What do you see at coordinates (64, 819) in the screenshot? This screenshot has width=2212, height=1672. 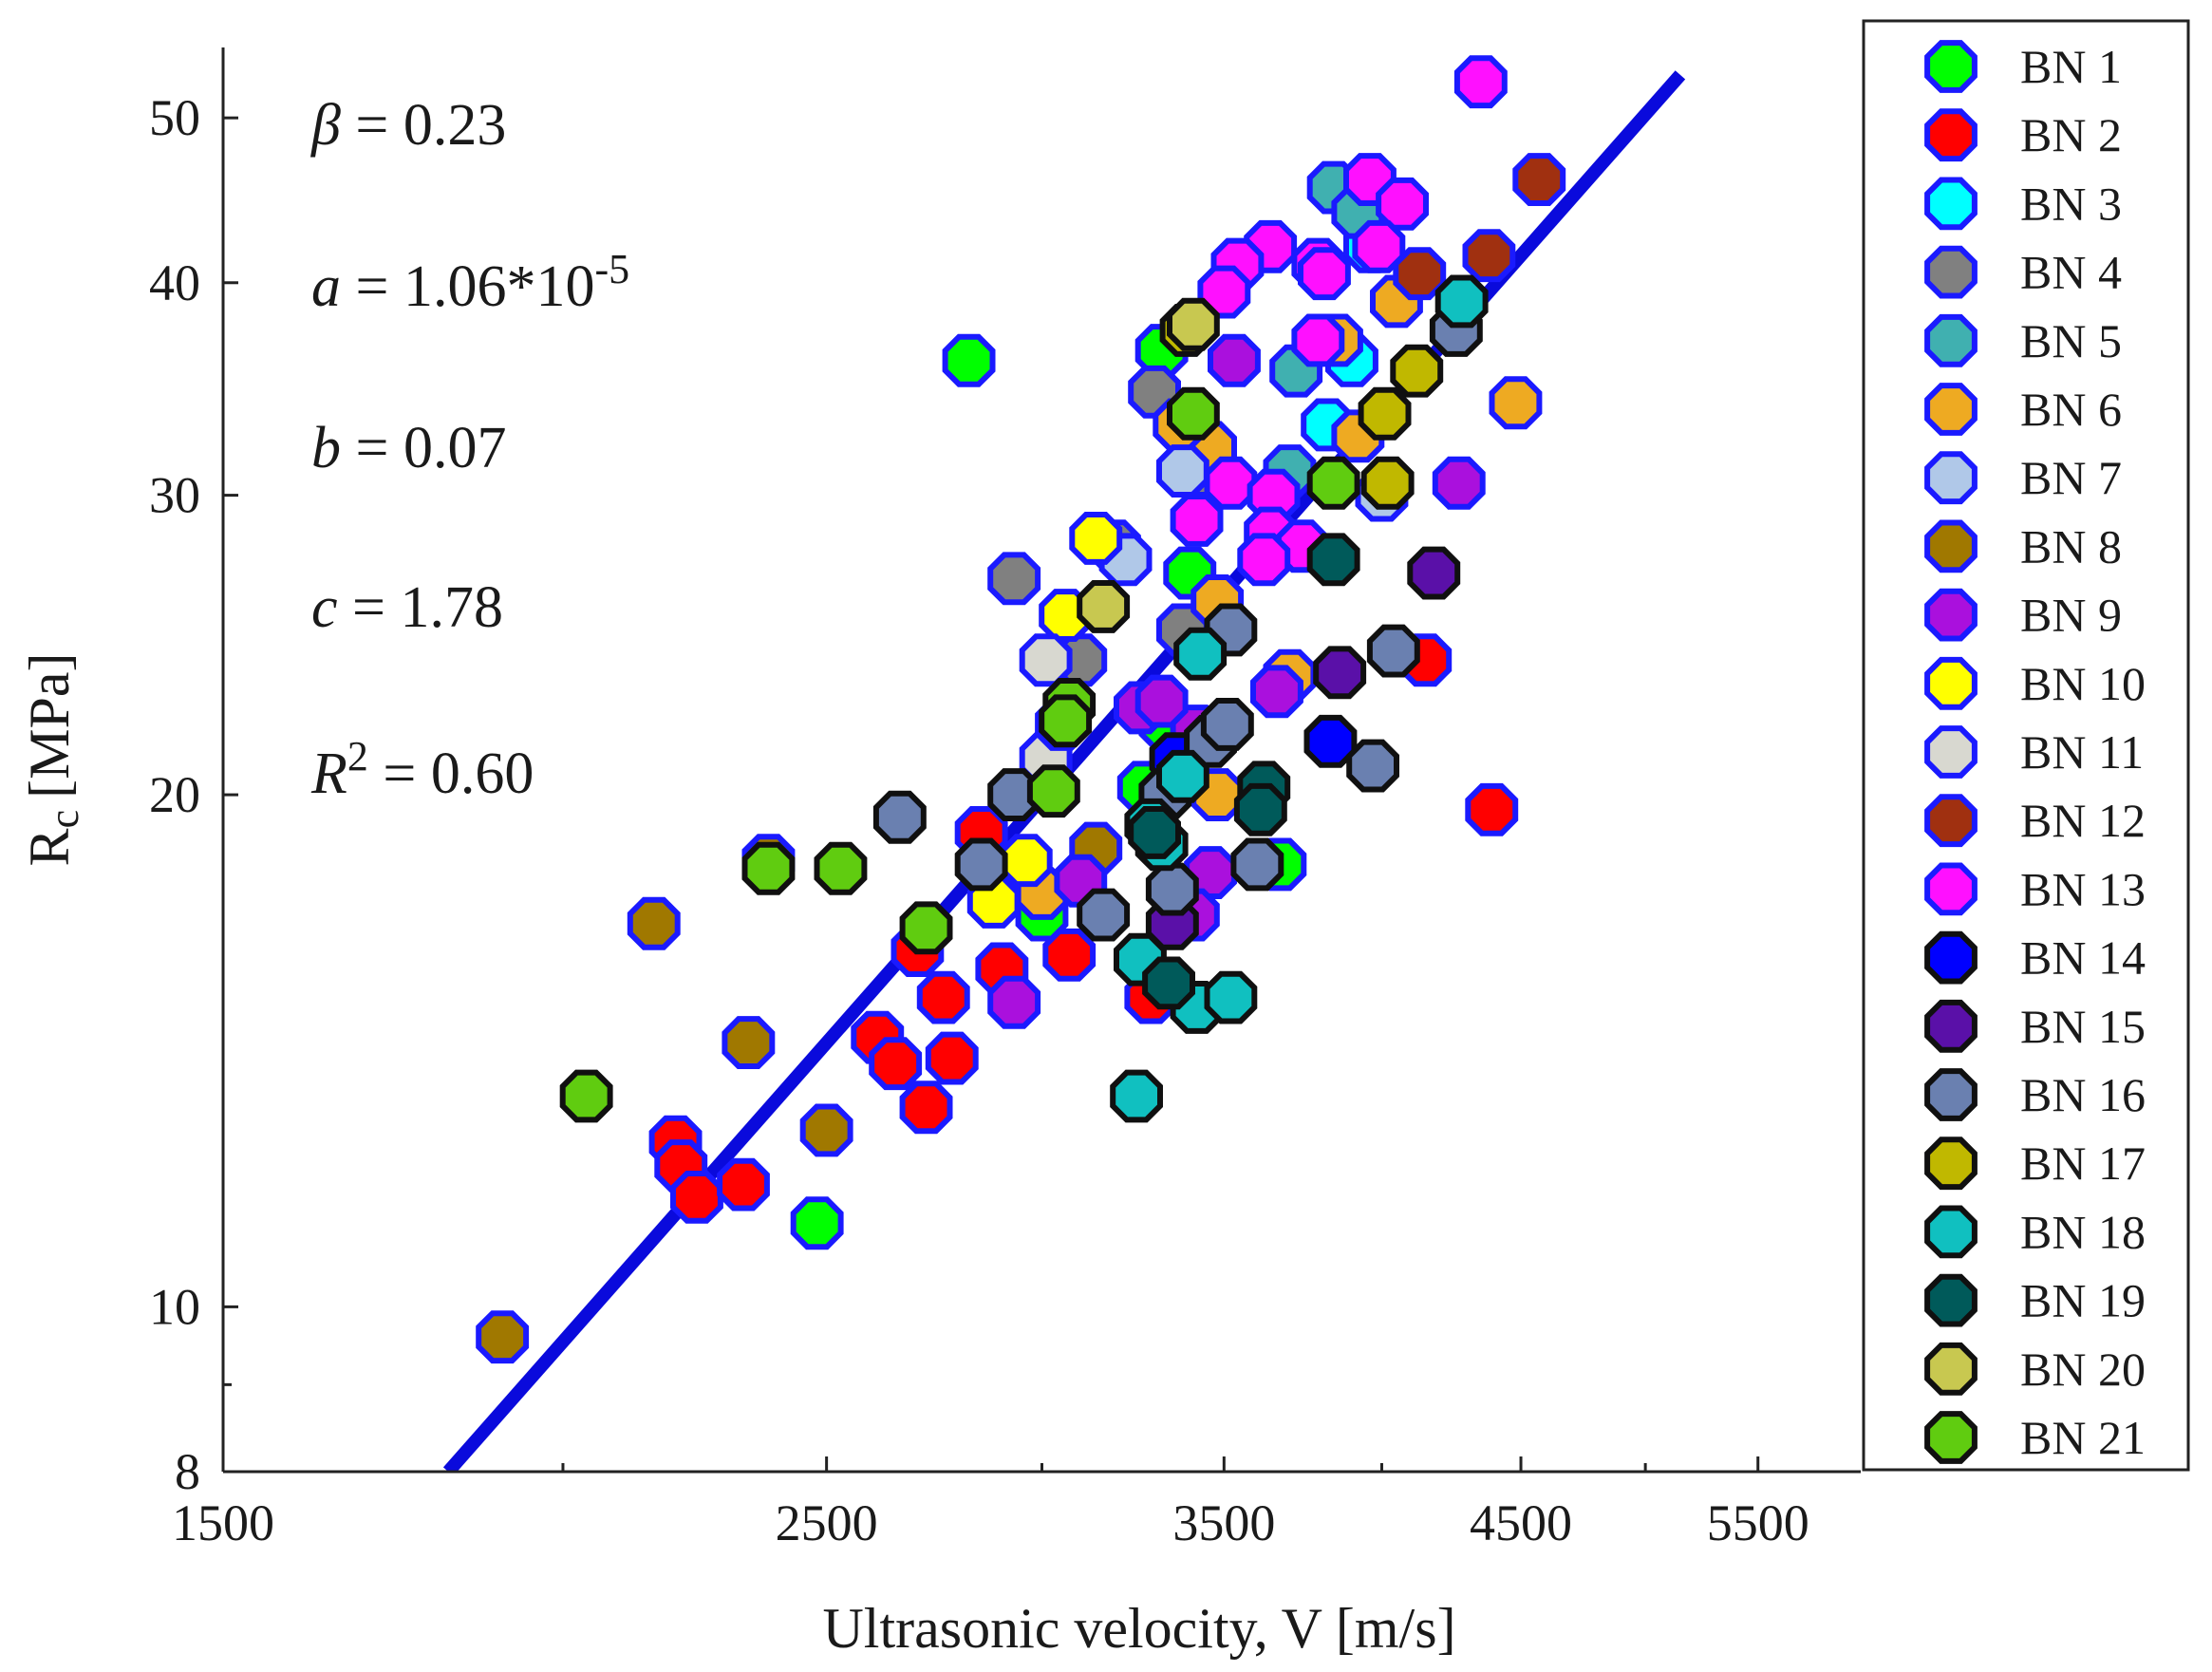 I see `y-axis-title-sub: c` at bounding box center [64, 819].